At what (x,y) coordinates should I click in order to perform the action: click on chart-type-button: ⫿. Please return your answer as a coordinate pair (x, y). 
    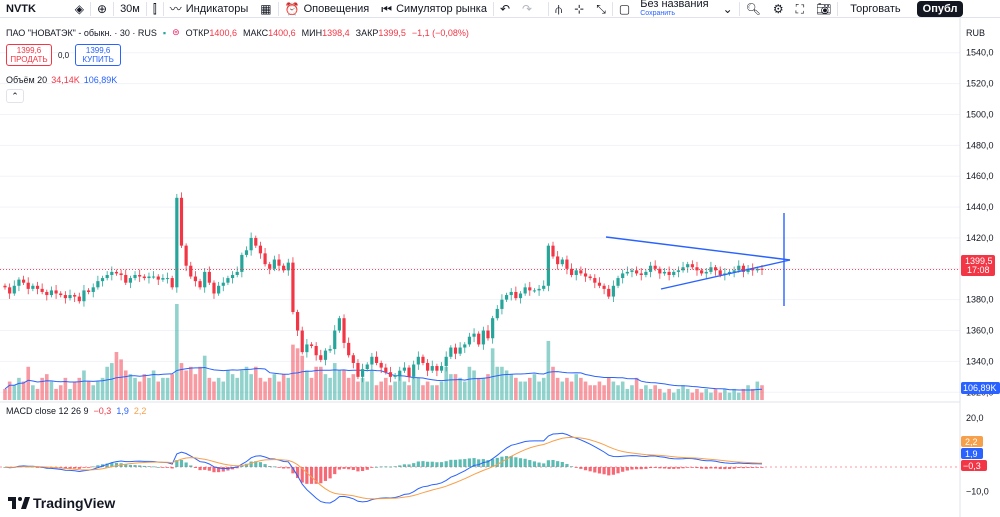
    Looking at the image, I should click on (155, 9).